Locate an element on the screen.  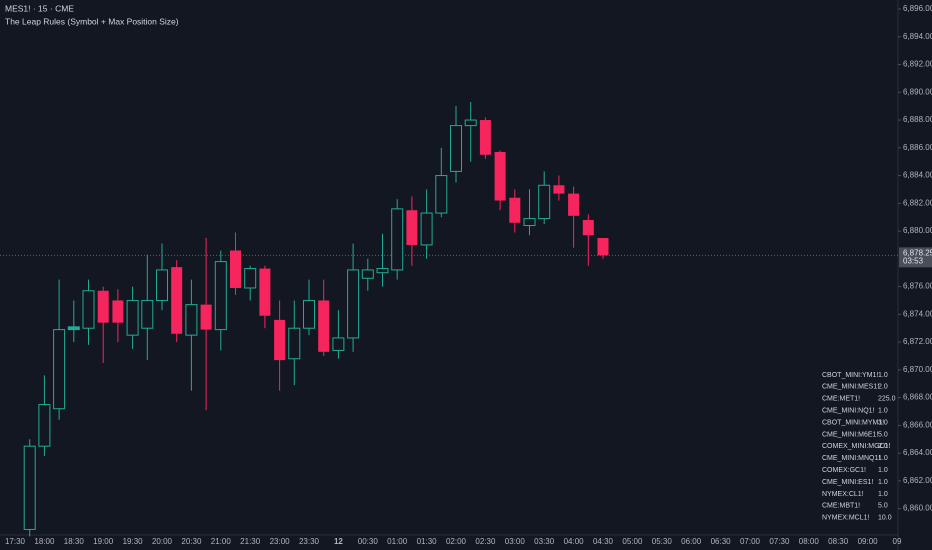
y-tick-label: 6,874.00 is located at coordinates (917, 313).